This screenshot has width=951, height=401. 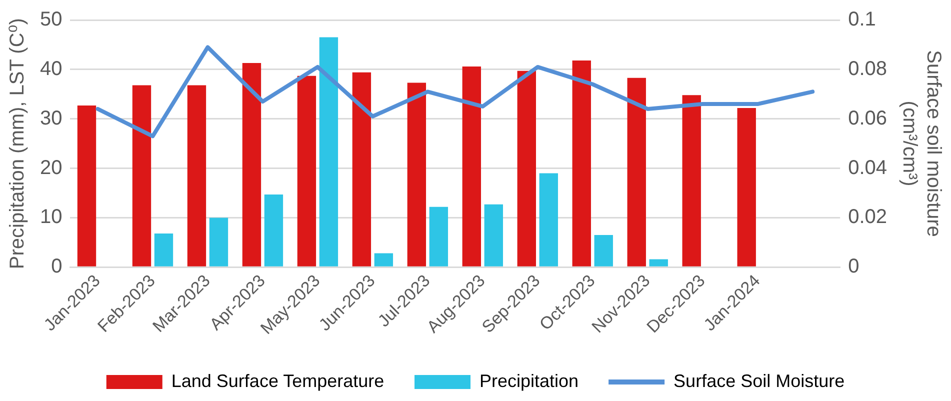 What do you see at coordinates (921, 143) in the screenshot?
I see `y2-axis-title: Surface soil moisture (cm³/cm³)` at bounding box center [921, 143].